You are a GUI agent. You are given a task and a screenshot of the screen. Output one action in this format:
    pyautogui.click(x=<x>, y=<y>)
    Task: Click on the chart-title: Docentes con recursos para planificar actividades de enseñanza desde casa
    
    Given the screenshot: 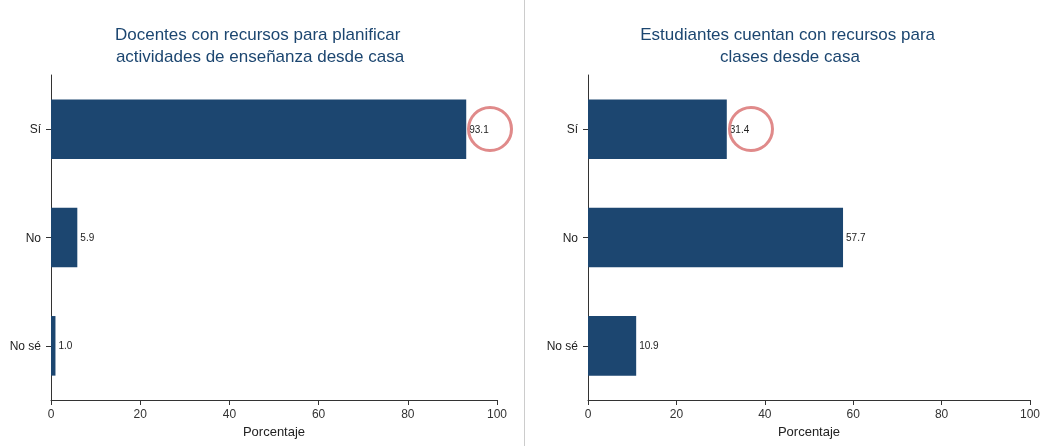 What is the action you would take?
    pyautogui.click(x=260, y=45)
    